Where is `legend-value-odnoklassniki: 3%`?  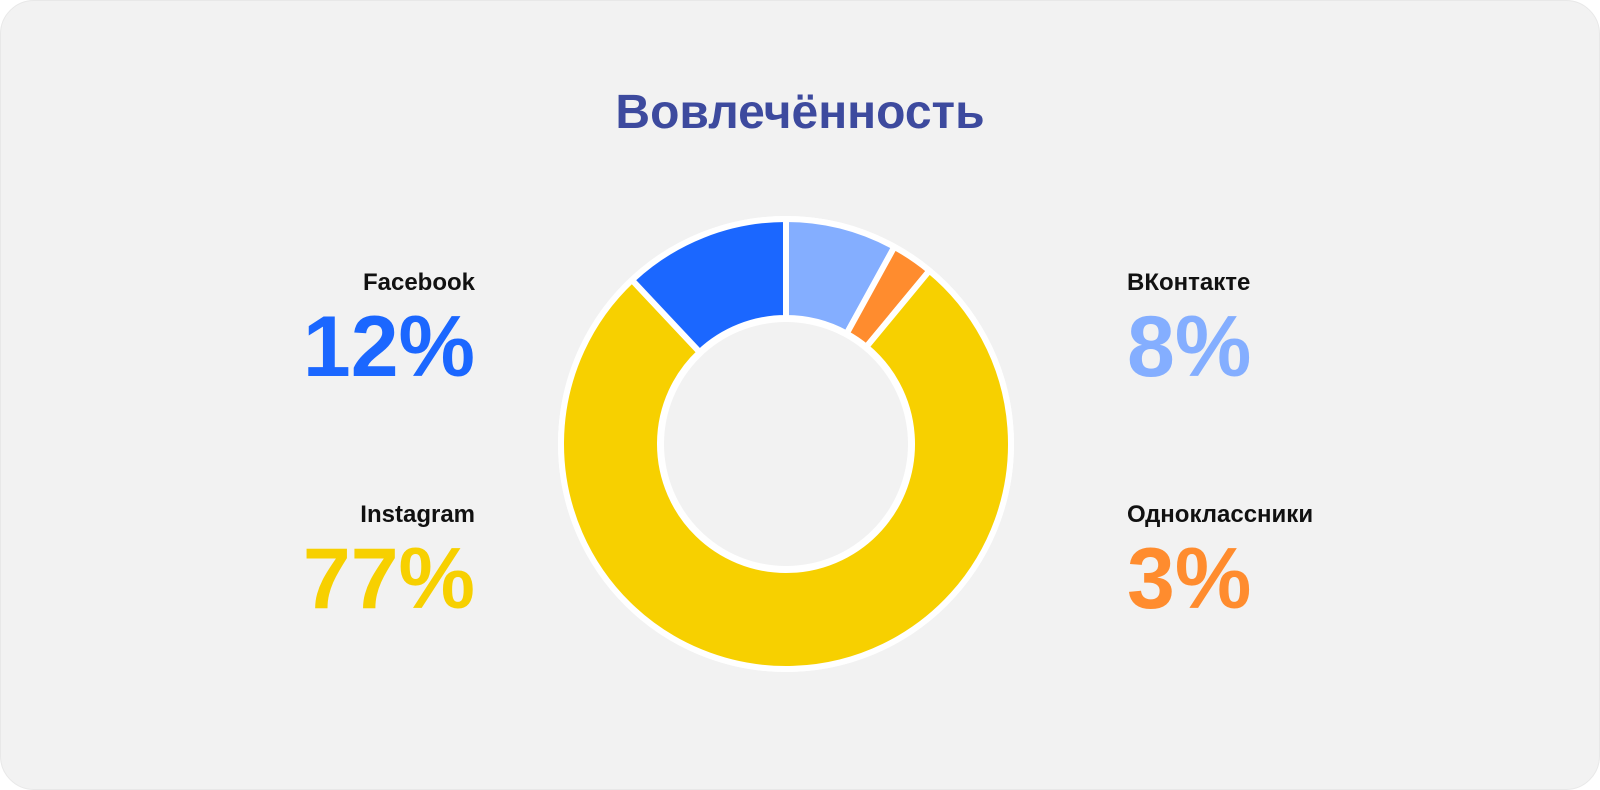 legend-value-odnoklassniki: 3% is located at coordinates (1189, 579).